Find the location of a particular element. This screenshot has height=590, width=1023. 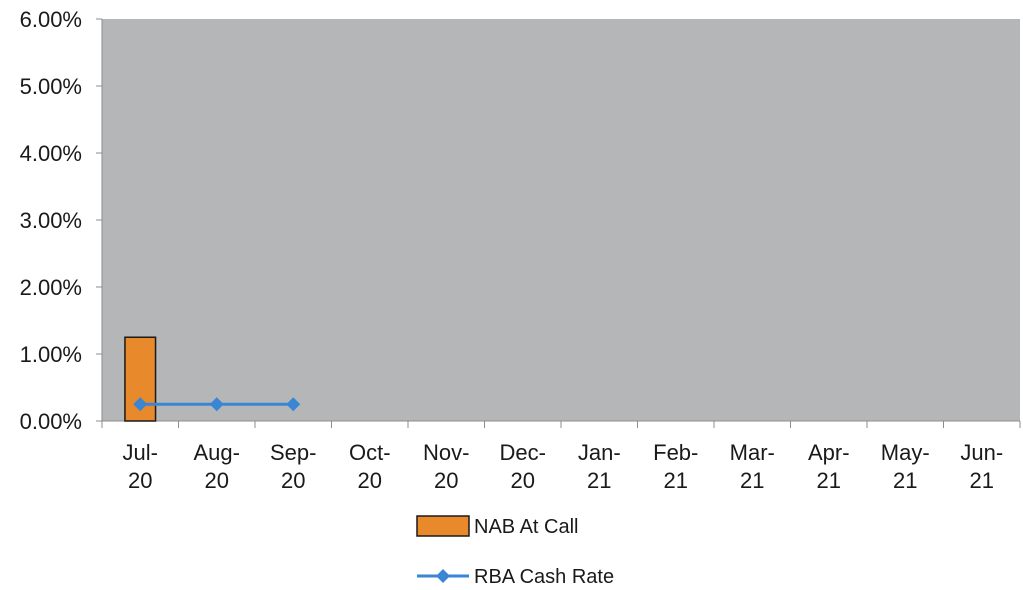

y-axis: 0.00% 1.00% 2.00% 3.00% 4.00% 5.00% 6.00% is located at coordinates (61, 220).